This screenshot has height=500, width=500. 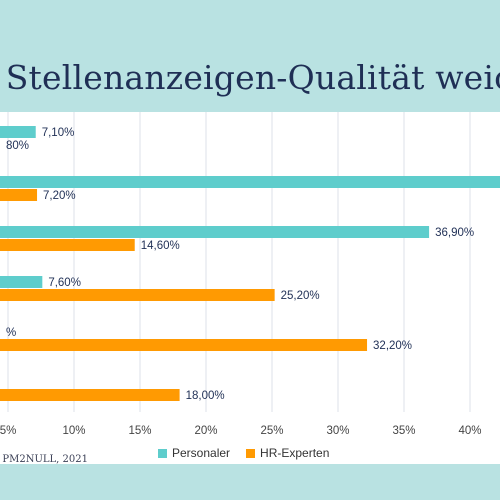 What do you see at coordinates (8, 431) in the screenshot?
I see `x-tick-label: 5%` at bounding box center [8, 431].